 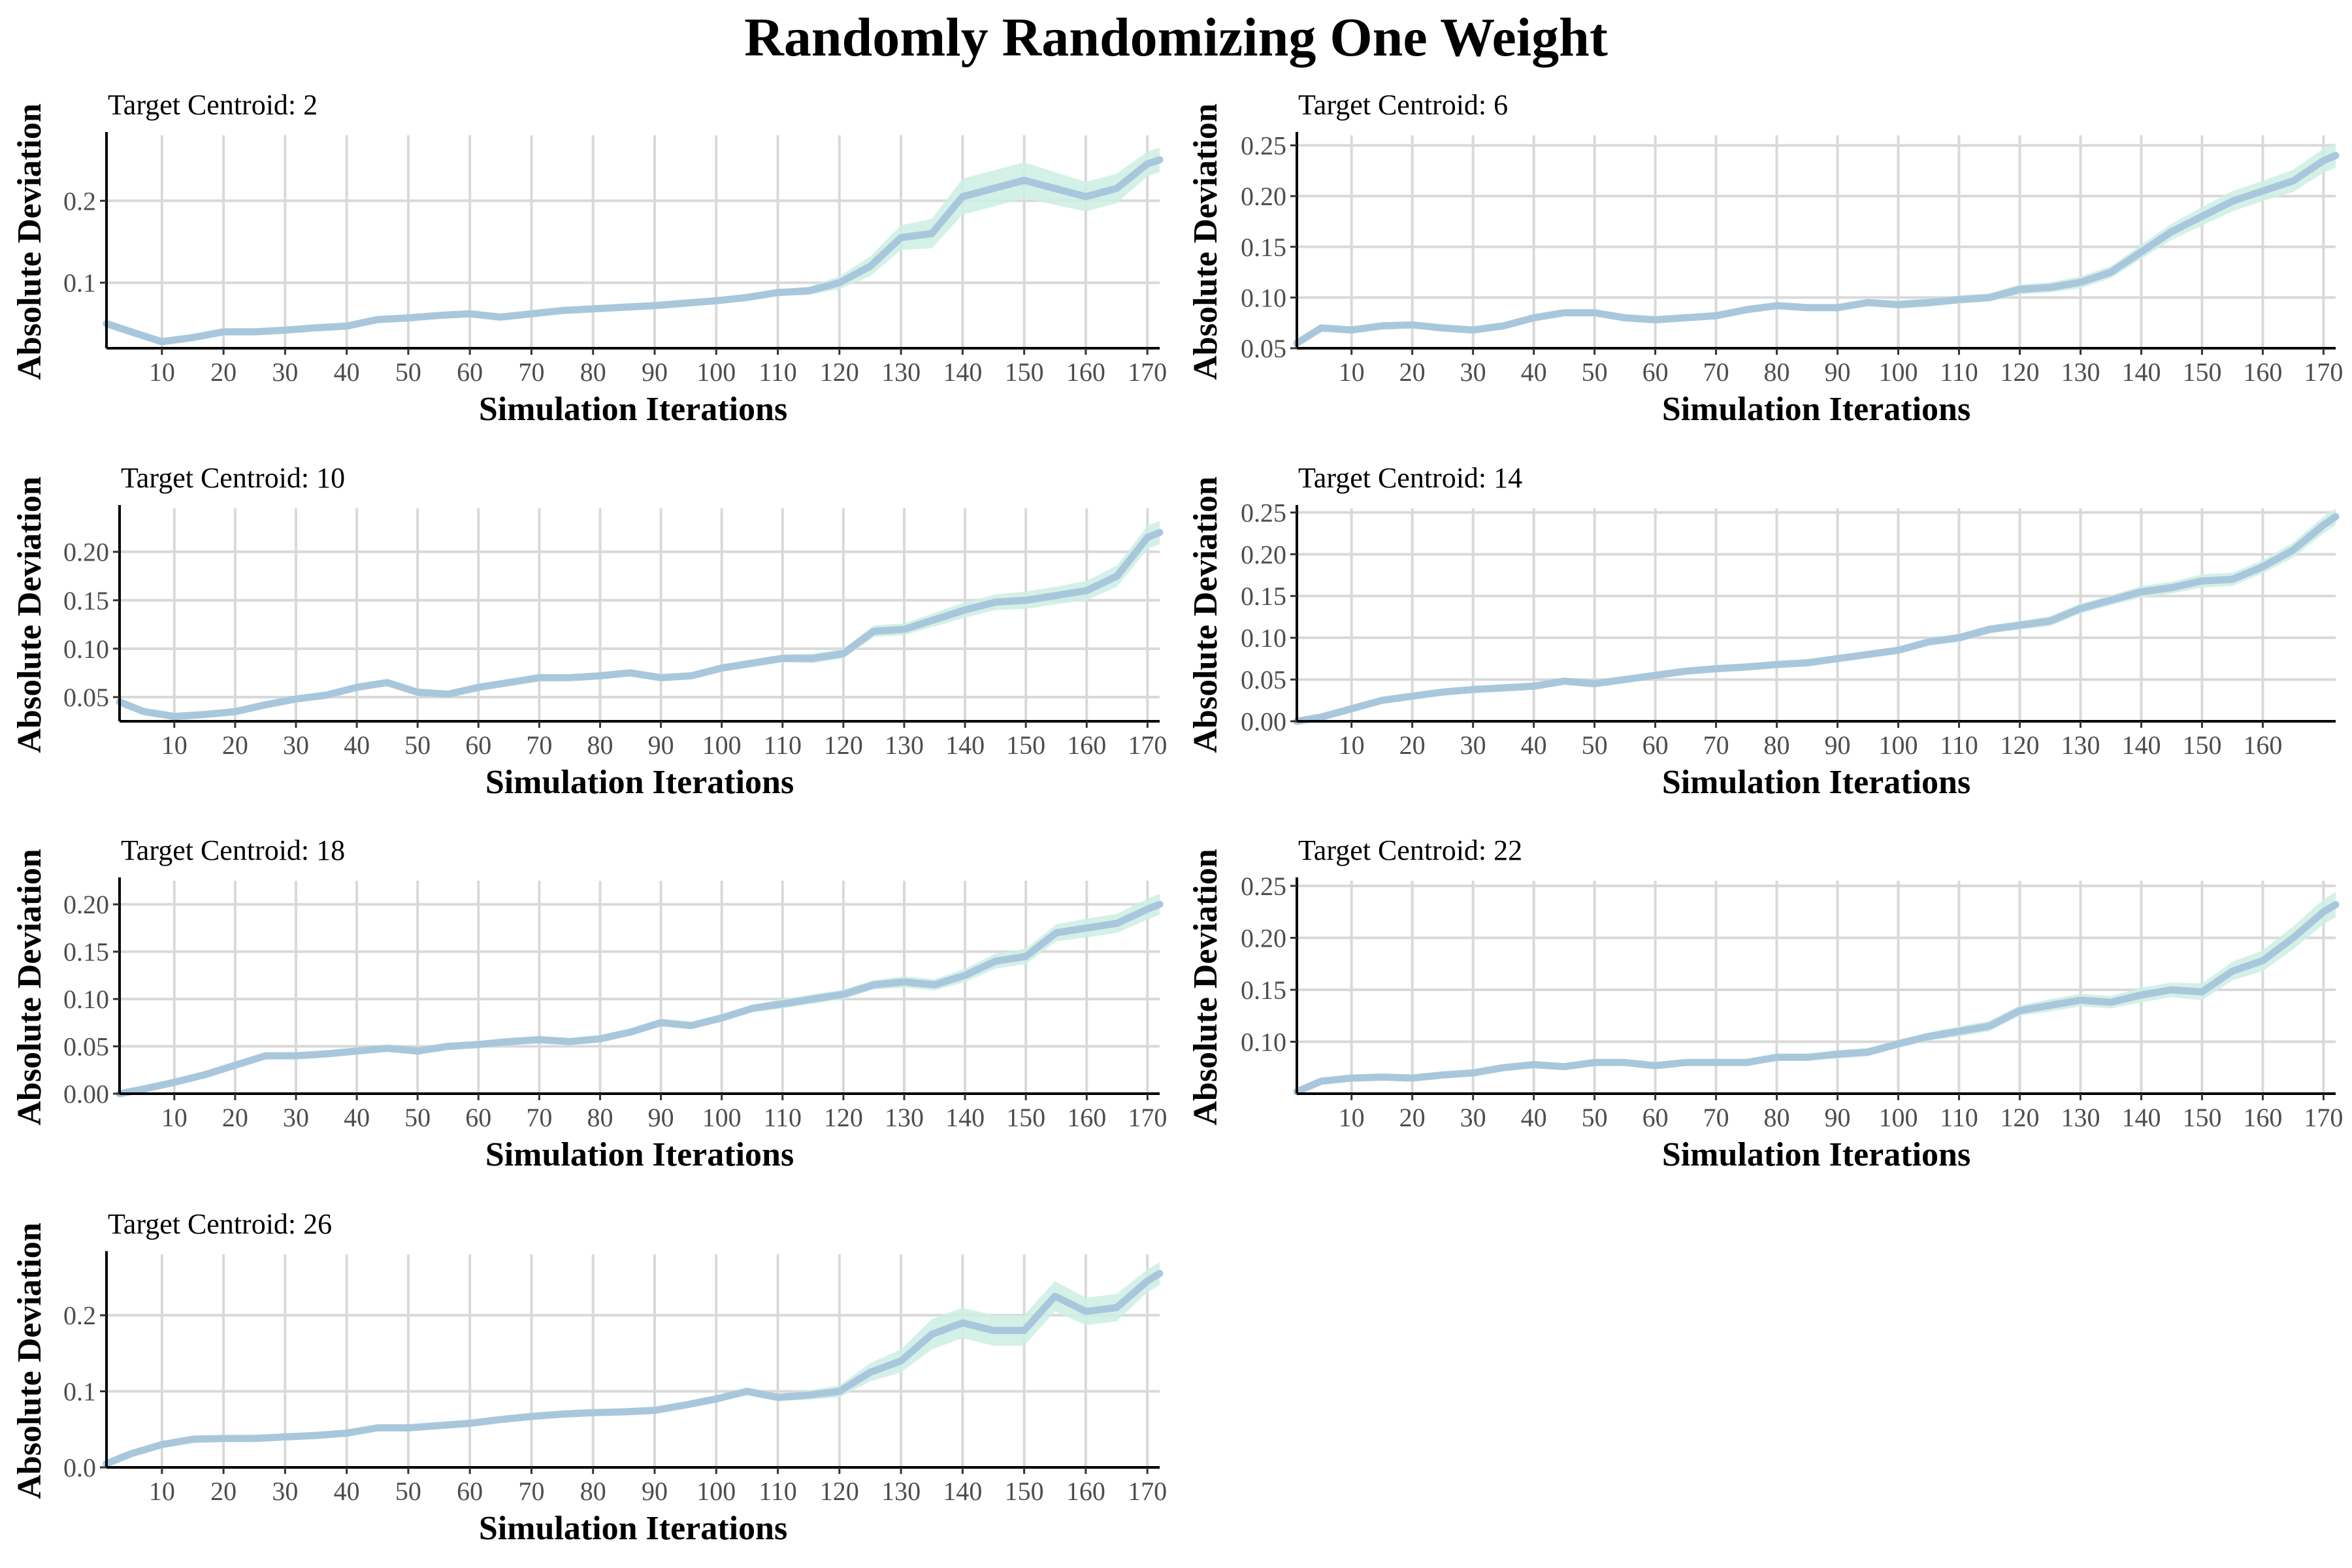 What do you see at coordinates (86, 1094) in the screenshot?
I see `y-tick-label: 0.00` at bounding box center [86, 1094].